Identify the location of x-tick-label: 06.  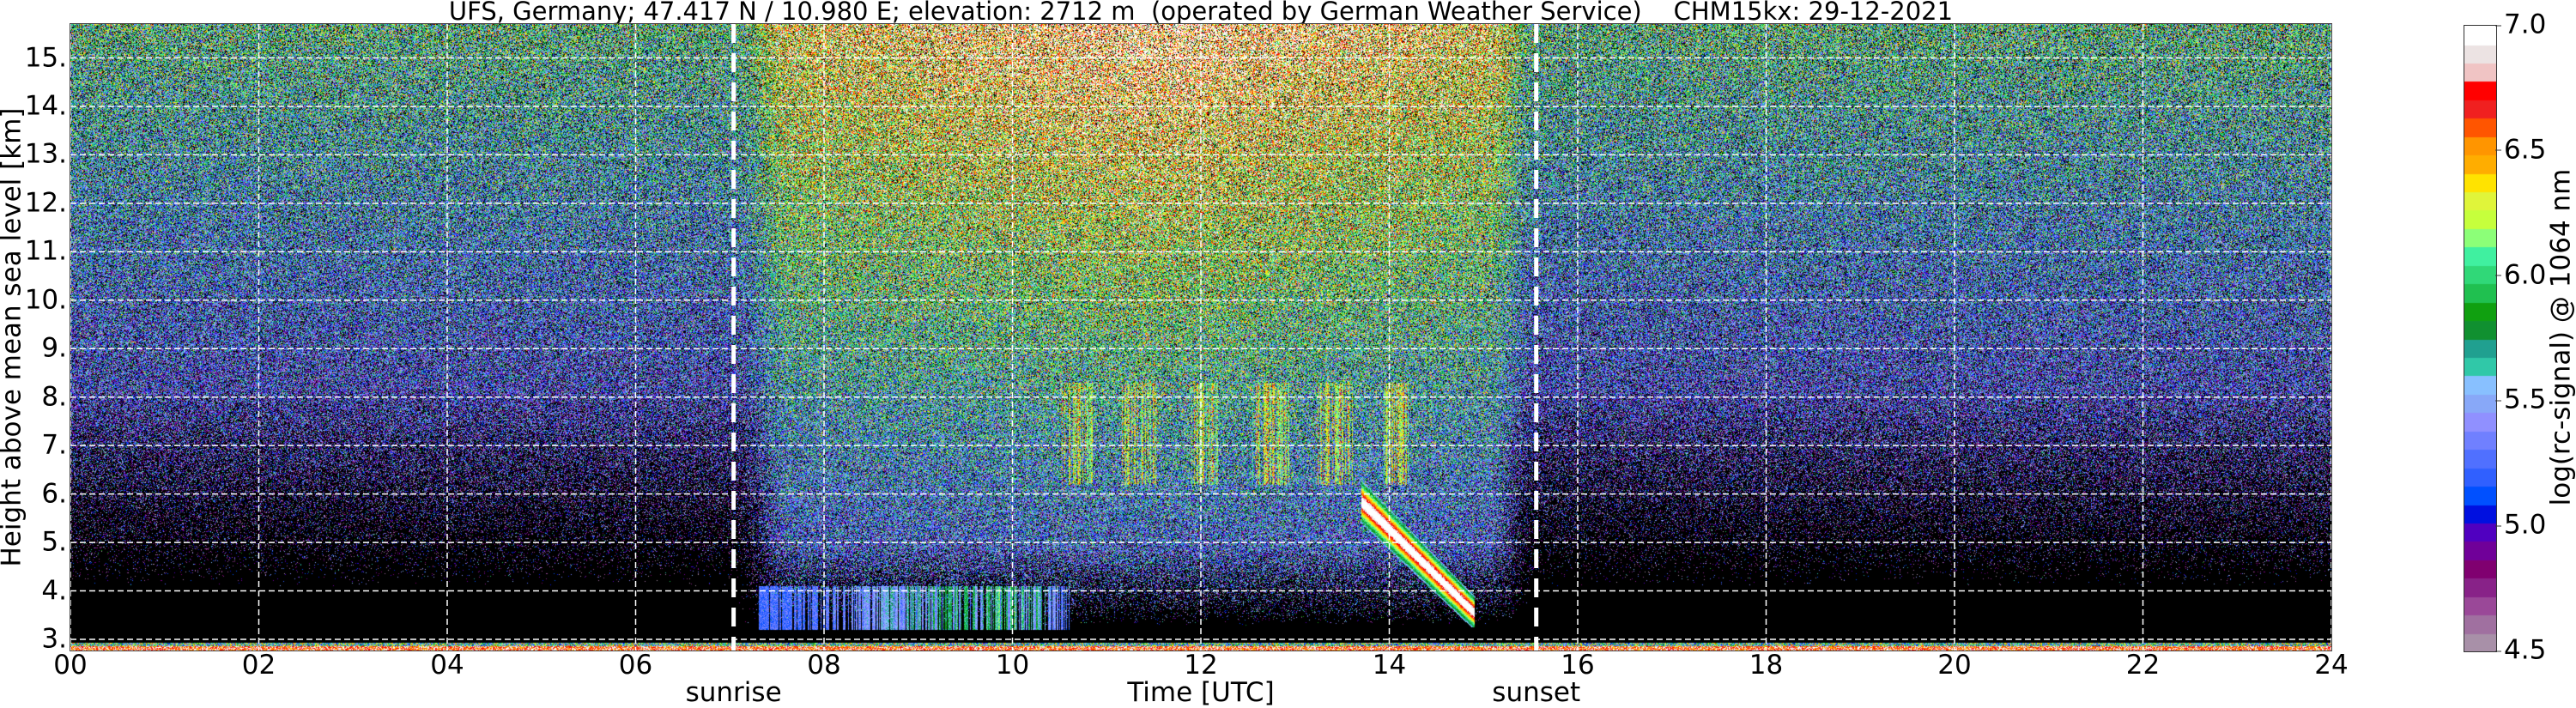
(635, 665).